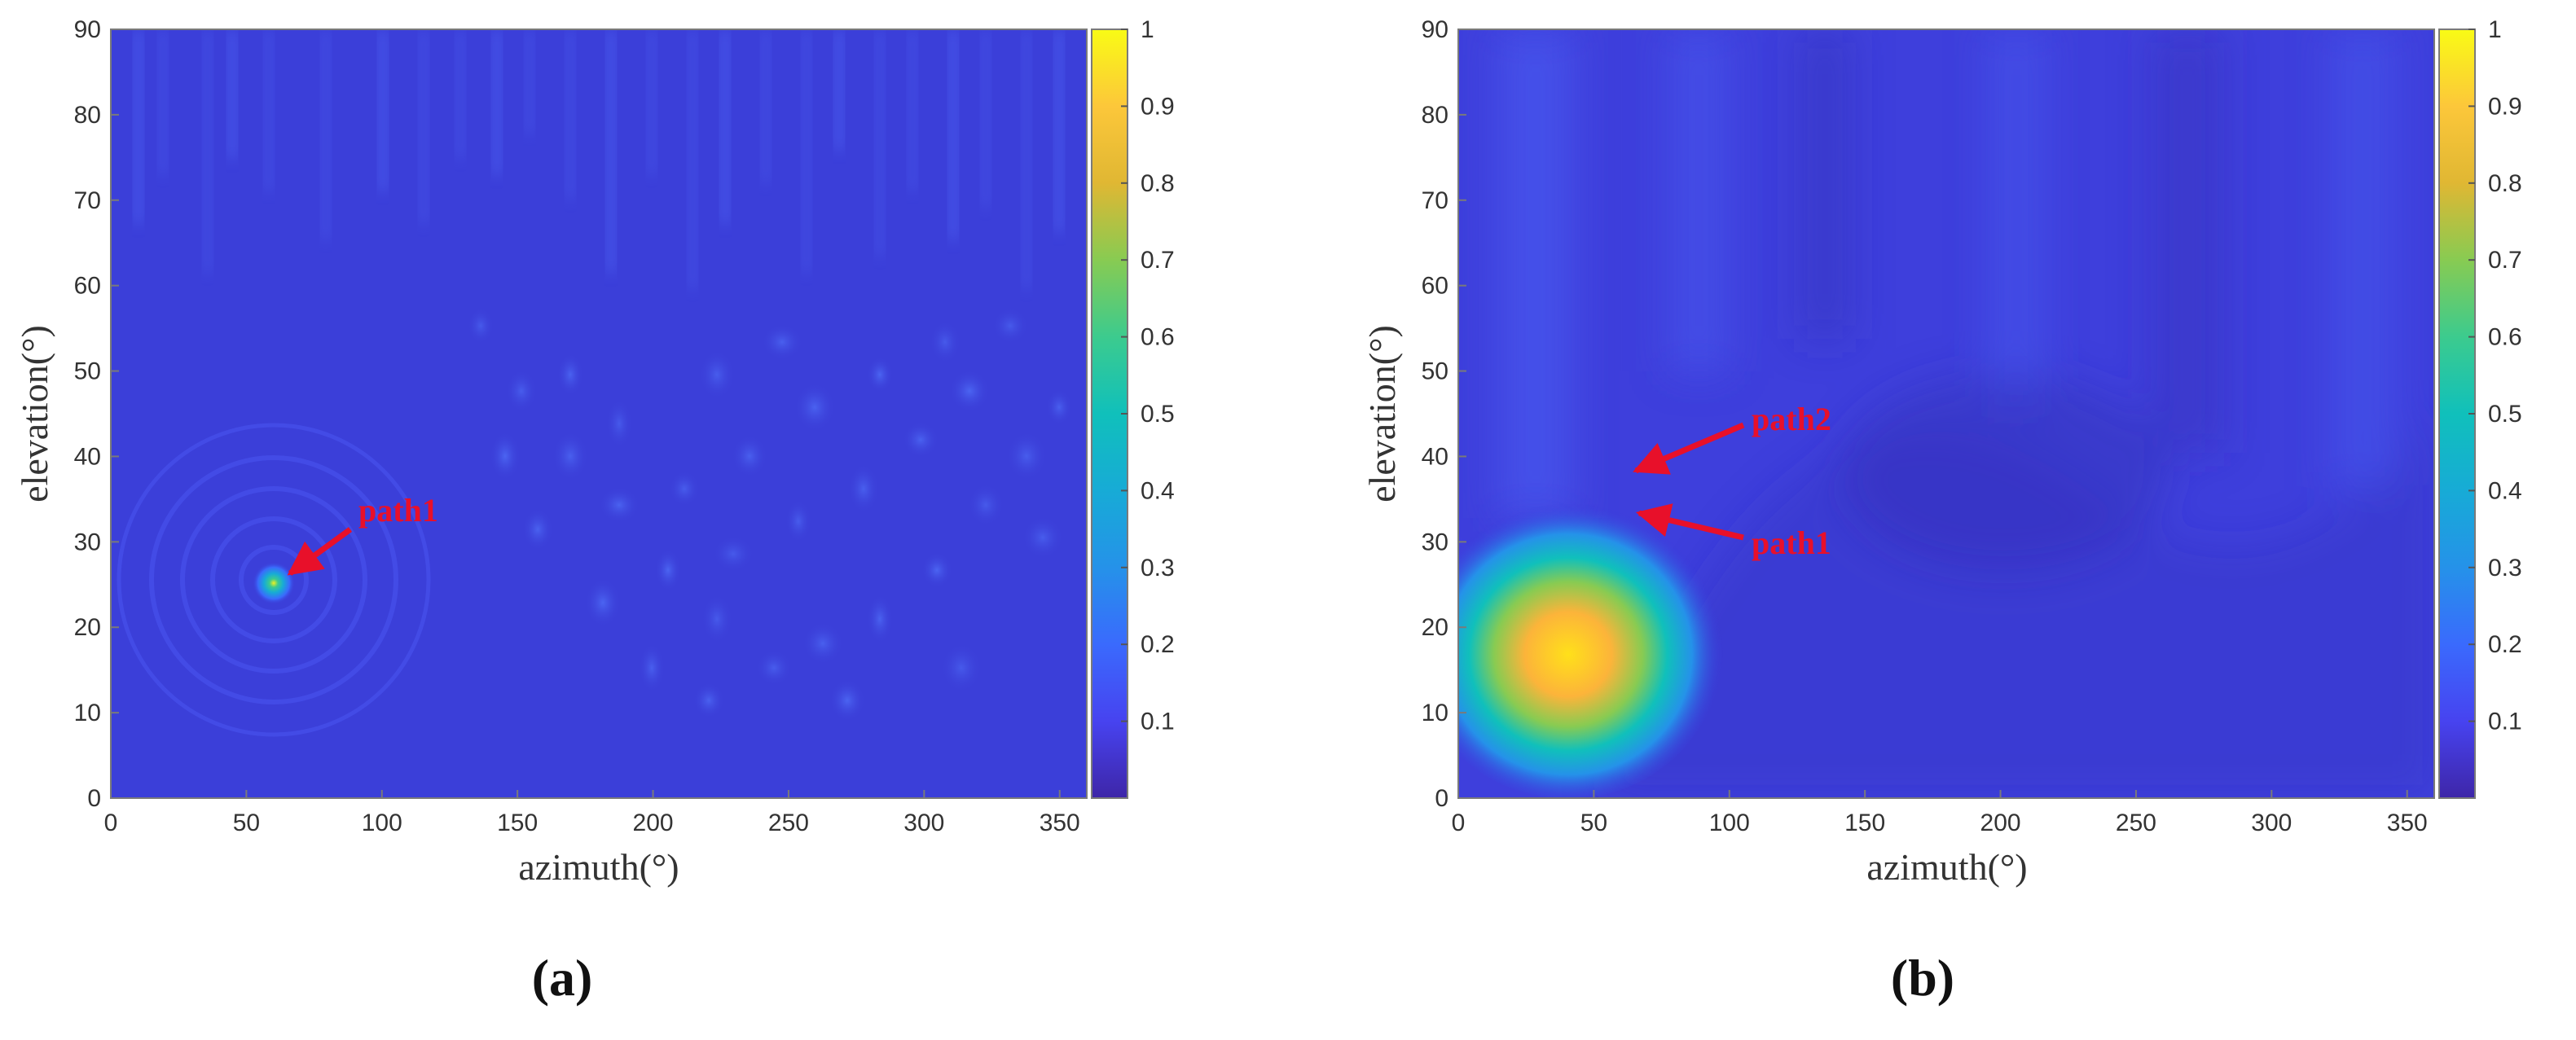  What do you see at coordinates (1689, 449) in the screenshot?
I see `arrow-b-path2` at bounding box center [1689, 449].